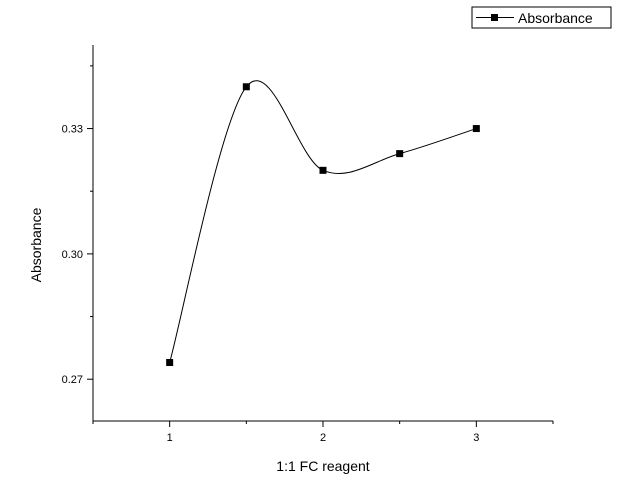 Image resolution: width=618 pixels, height=481 pixels. Describe the element at coordinates (72, 130) in the screenshot. I see `y-tick-label: 0.33` at that location.